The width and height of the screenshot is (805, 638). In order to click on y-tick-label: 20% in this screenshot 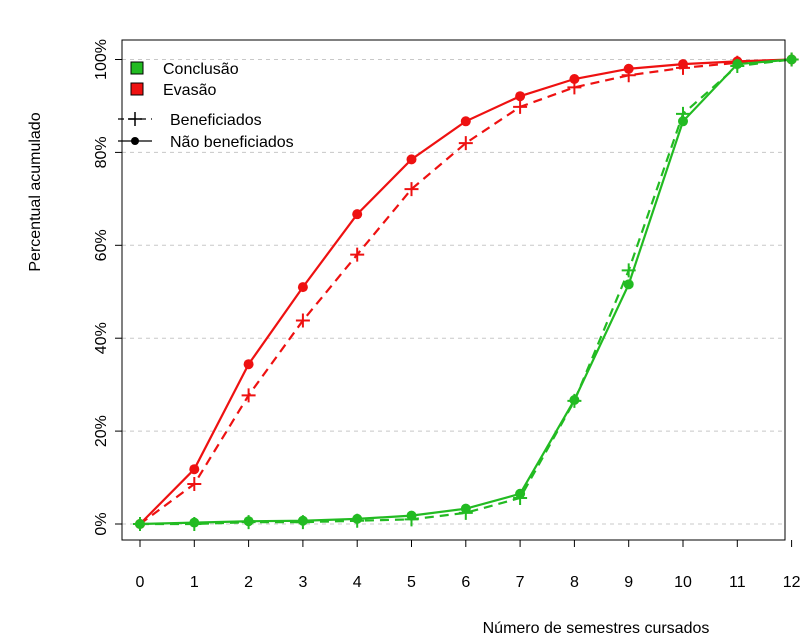, I will do `click(101, 431)`.